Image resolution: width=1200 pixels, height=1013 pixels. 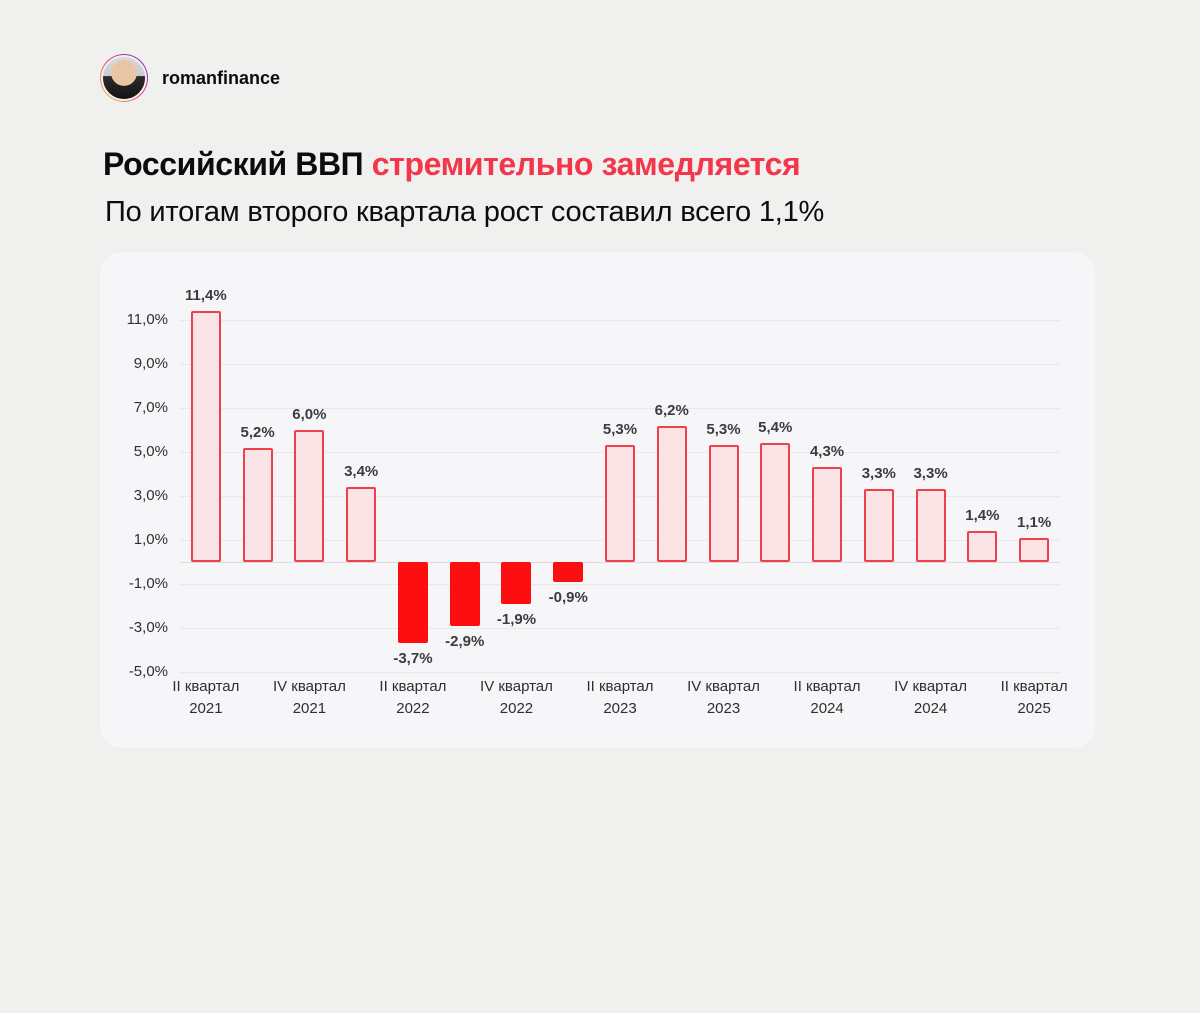 What do you see at coordinates (1034, 698) in the screenshot?
I see `x-tick-label: II квартал 2025` at bounding box center [1034, 698].